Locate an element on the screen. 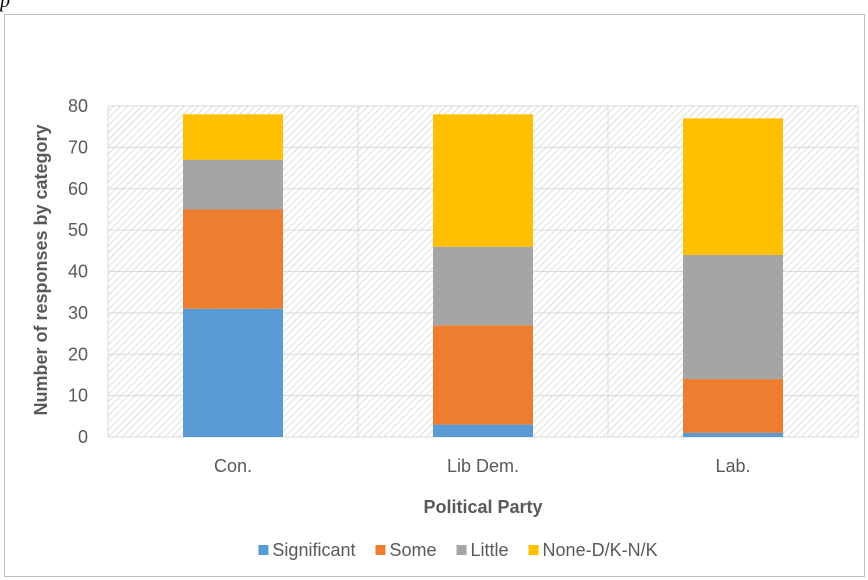 This screenshot has width=868, height=580. y-tick-label: 0 is located at coordinates (83, 437).